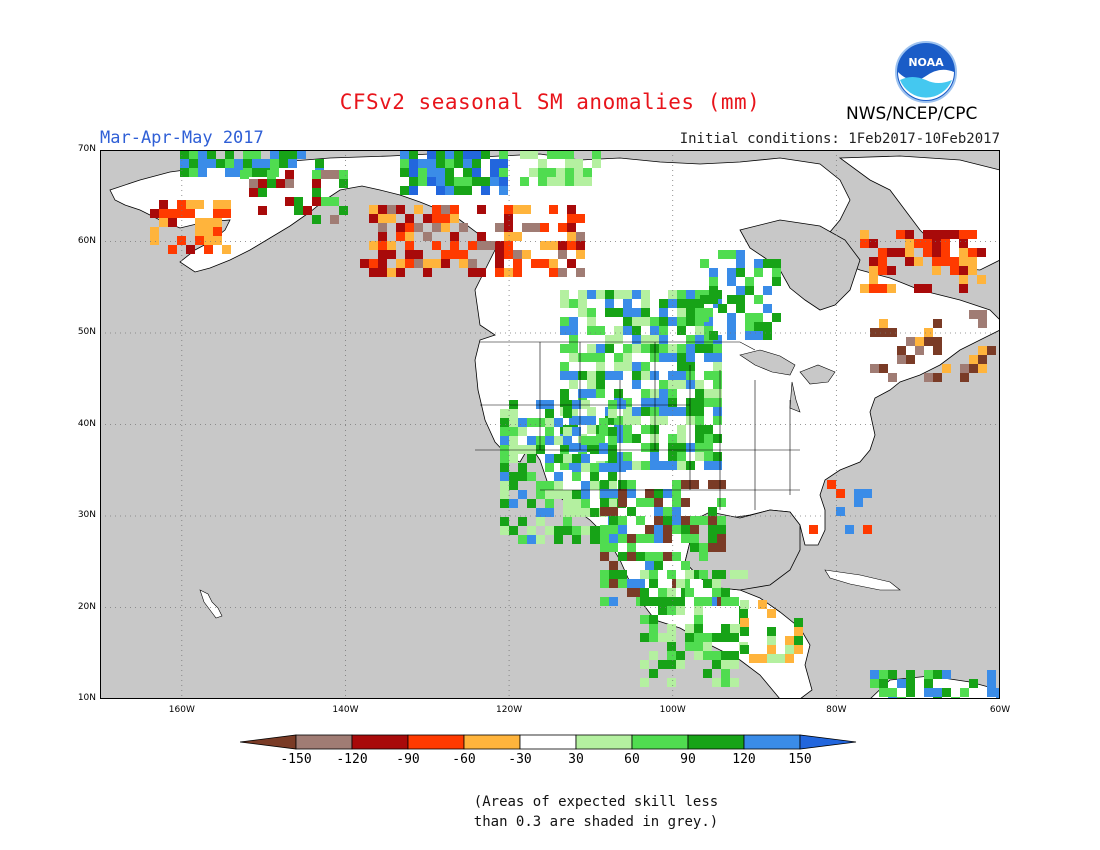 The height and width of the screenshot is (850, 1100). I want to click on latitude-label: 20N, so click(86, 606).